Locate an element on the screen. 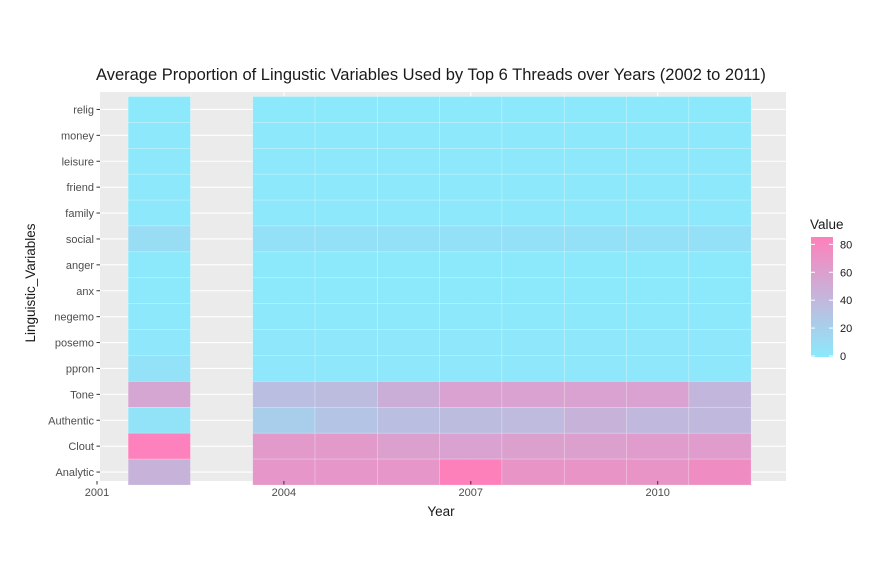 The image size is (872, 581). legend-tick-label: 80 is located at coordinates (846, 245).